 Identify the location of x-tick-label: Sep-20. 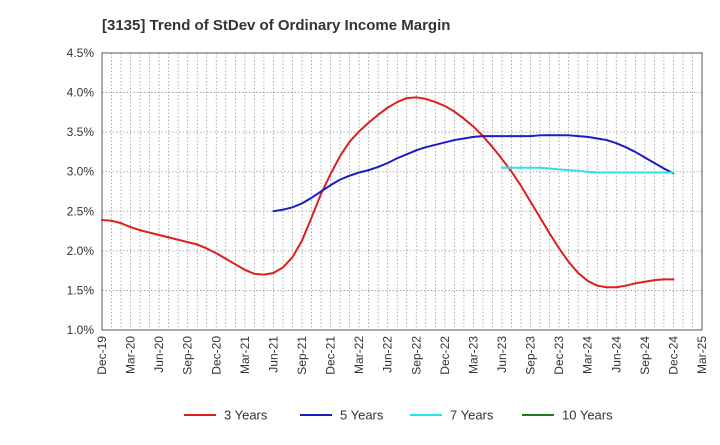
(188, 355).